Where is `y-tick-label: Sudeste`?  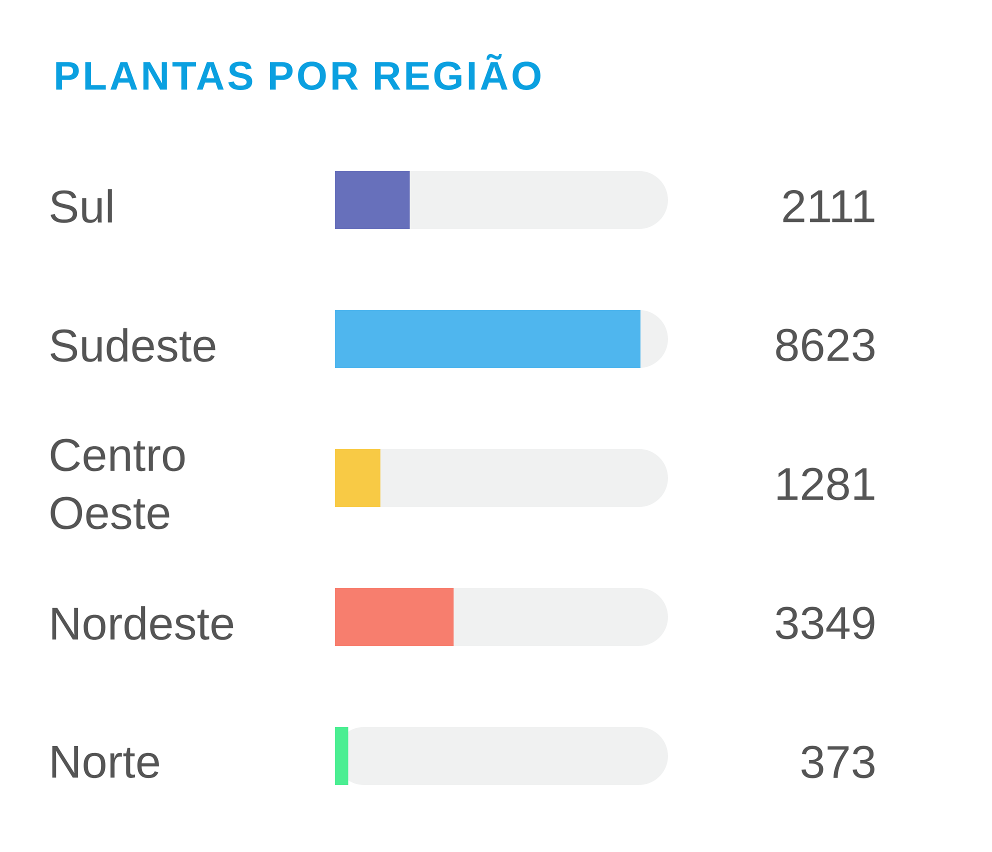
y-tick-label: Sudeste is located at coordinates (133, 345).